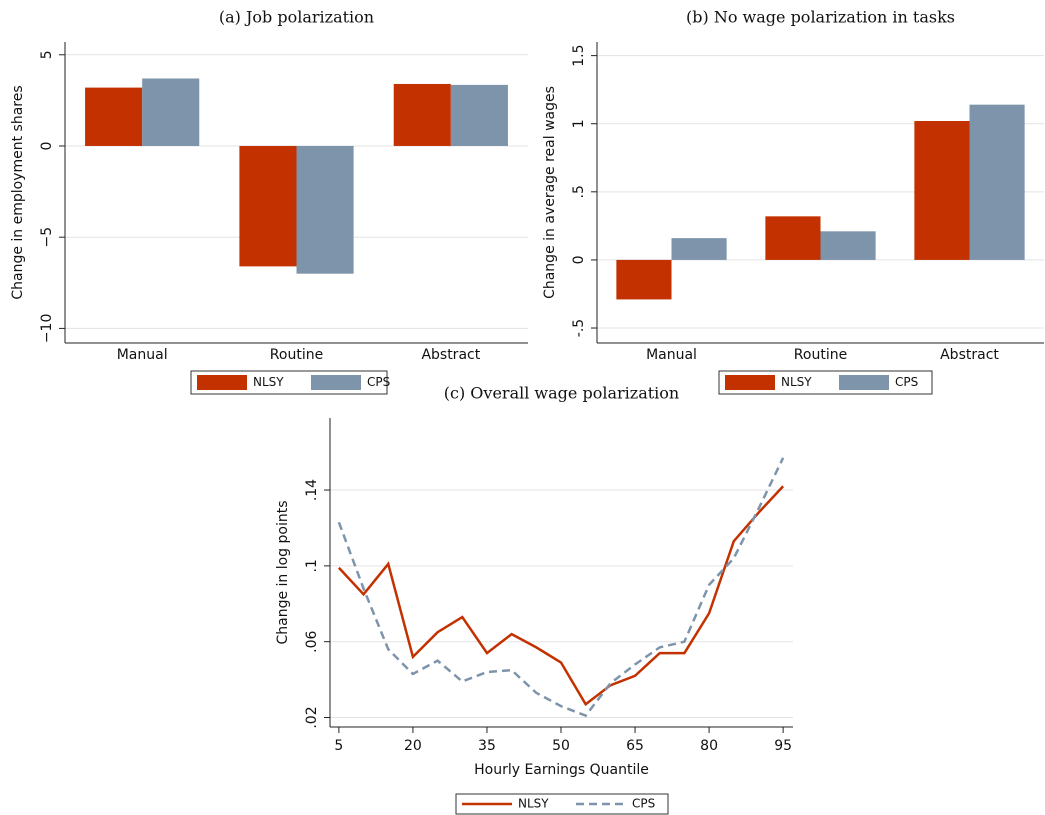 This screenshot has width=1045, height=815. I want to click on chart-title: (c) Overall wage polarization, so click(561, 393).